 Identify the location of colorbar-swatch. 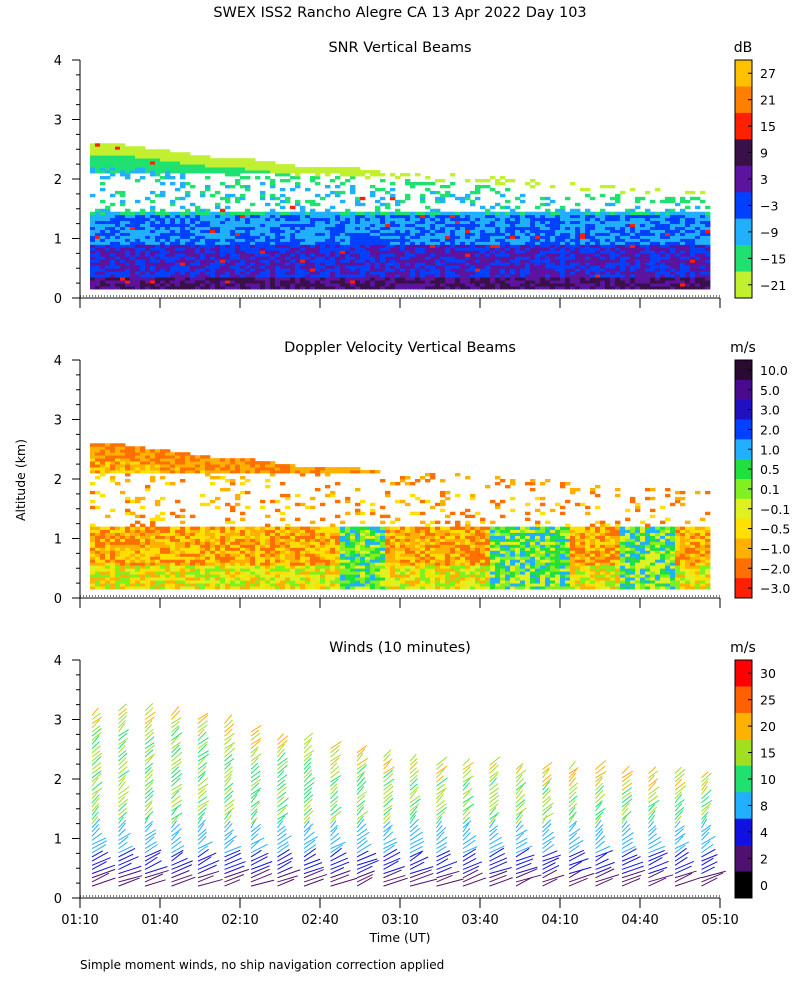
(743, 232).